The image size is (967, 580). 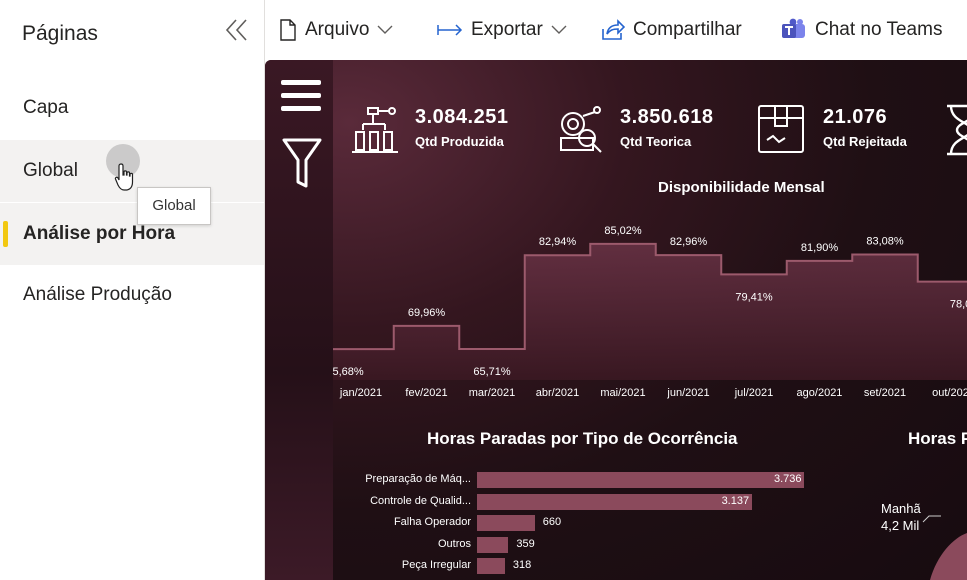 What do you see at coordinates (754, 297) in the screenshot?
I see `data-label: 79,41%` at bounding box center [754, 297].